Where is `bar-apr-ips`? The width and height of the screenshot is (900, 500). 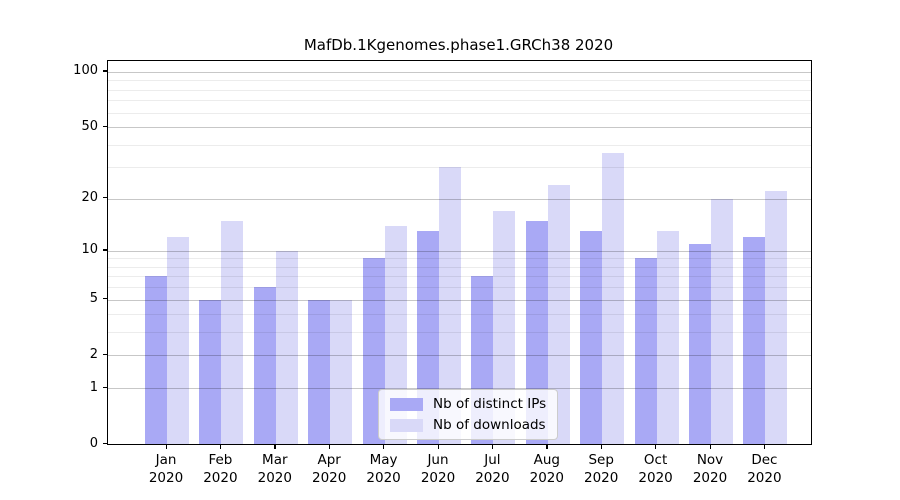
bar-apr-ips is located at coordinates (319, 371).